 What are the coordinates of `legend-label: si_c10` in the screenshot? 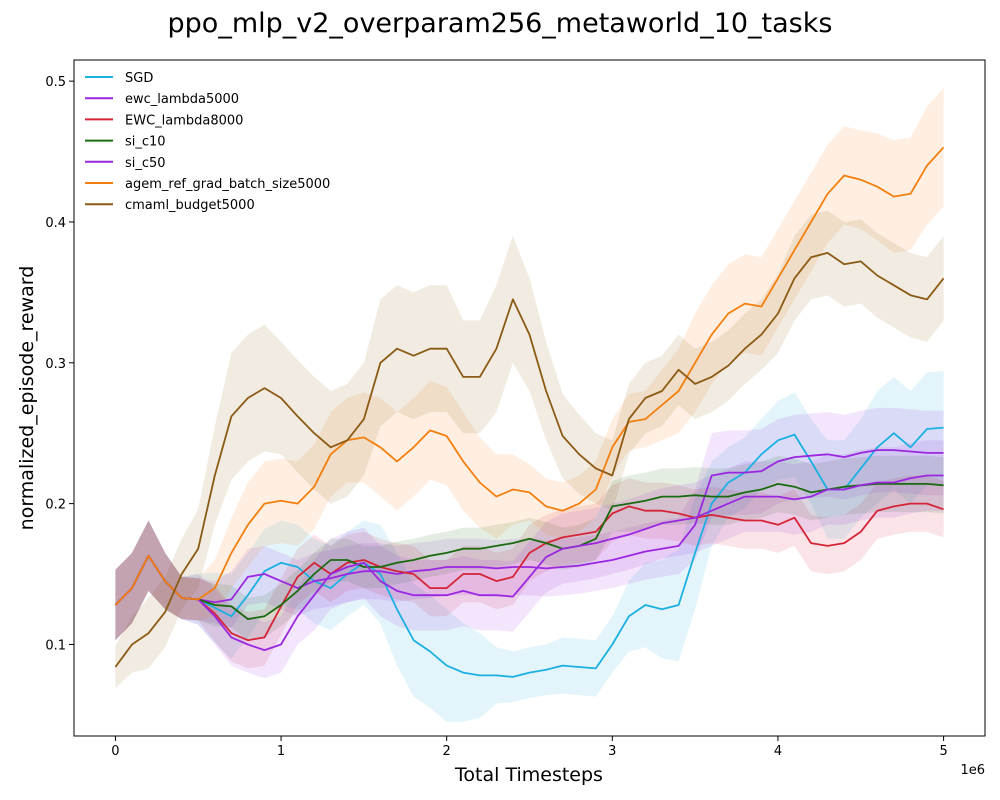 It's located at (145, 142).